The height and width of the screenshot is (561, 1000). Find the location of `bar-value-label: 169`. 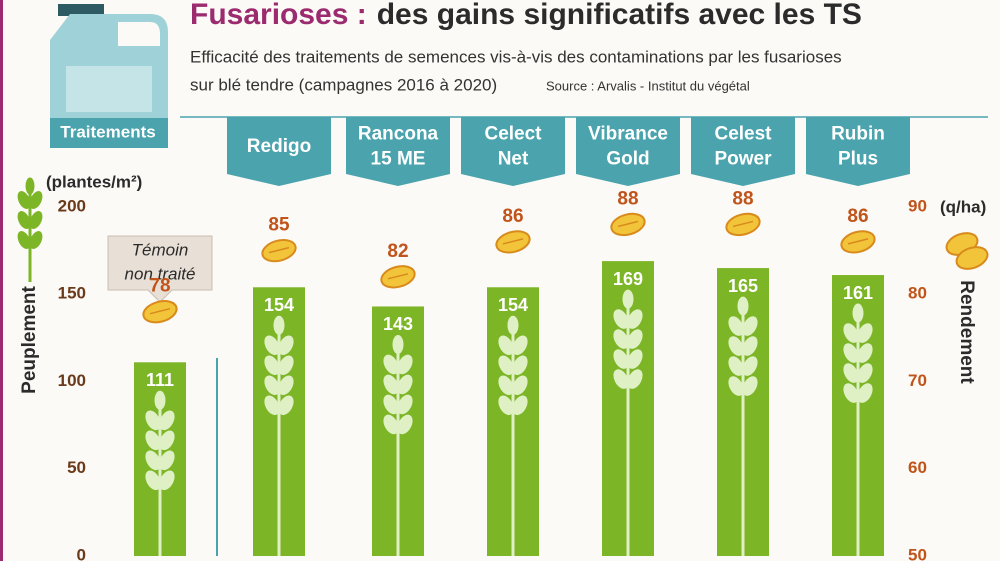

bar-value-label: 169 is located at coordinates (628, 279).